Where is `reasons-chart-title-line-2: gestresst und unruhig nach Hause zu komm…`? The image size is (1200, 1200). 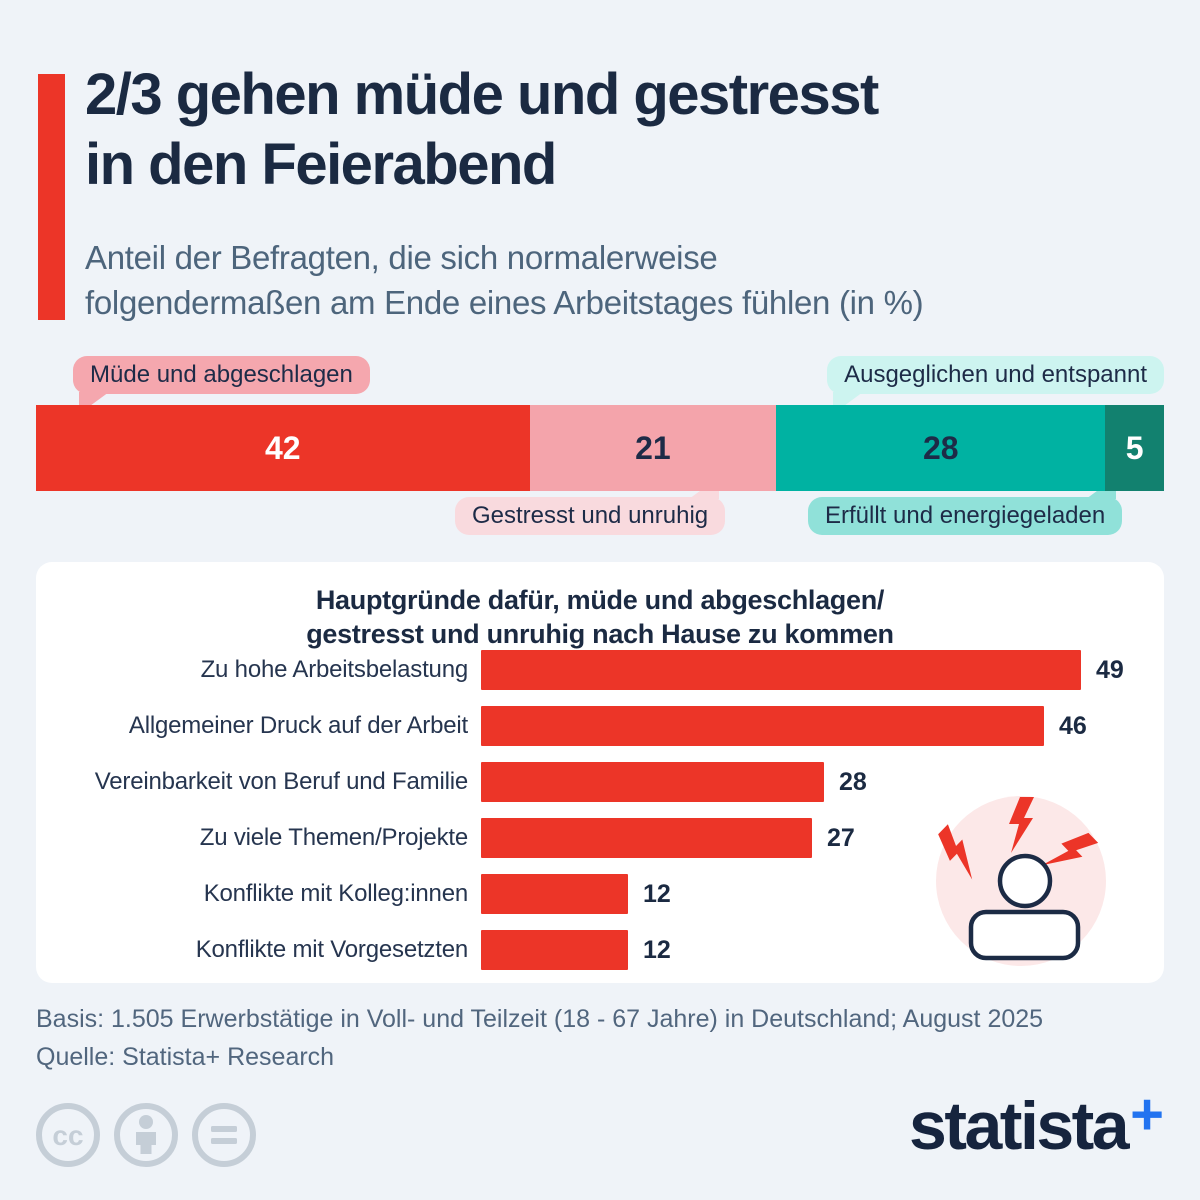
reasons-chart-title-line-2: gestresst und unruhig nach Hause zu komm… is located at coordinates (600, 633).